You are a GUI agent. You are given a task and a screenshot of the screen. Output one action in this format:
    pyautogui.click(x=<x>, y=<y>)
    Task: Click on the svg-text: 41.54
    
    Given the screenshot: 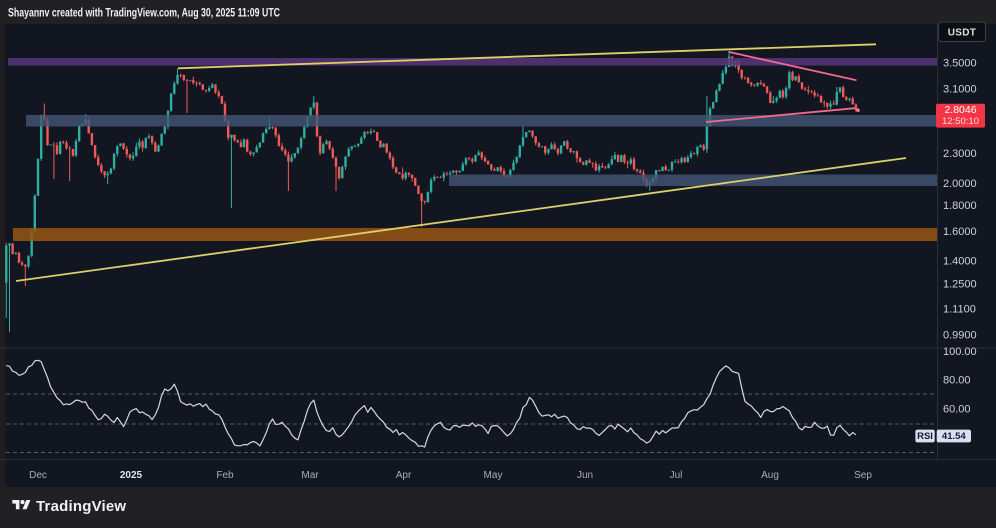 What is the action you would take?
    pyautogui.click(x=954, y=436)
    